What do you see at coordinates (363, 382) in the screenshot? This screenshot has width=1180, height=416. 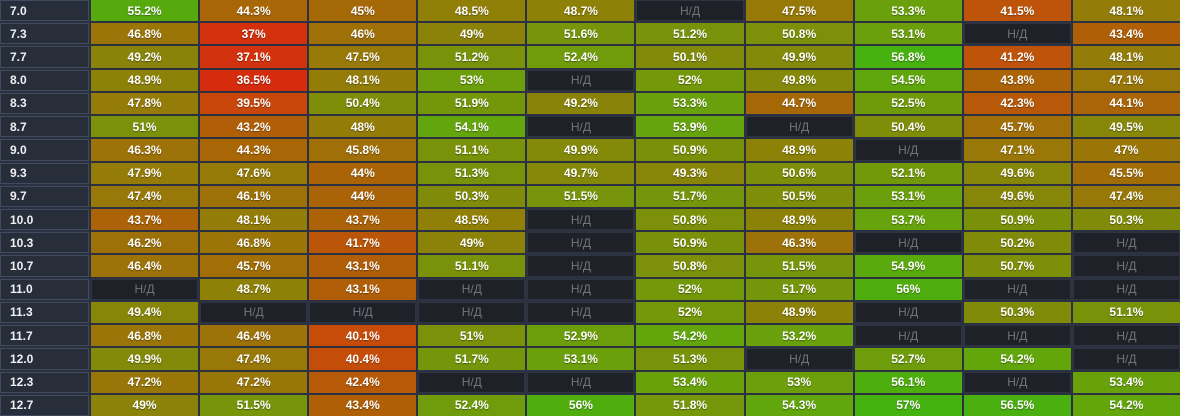 I see `heatmap-cell: 42.4%` at bounding box center [363, 382].